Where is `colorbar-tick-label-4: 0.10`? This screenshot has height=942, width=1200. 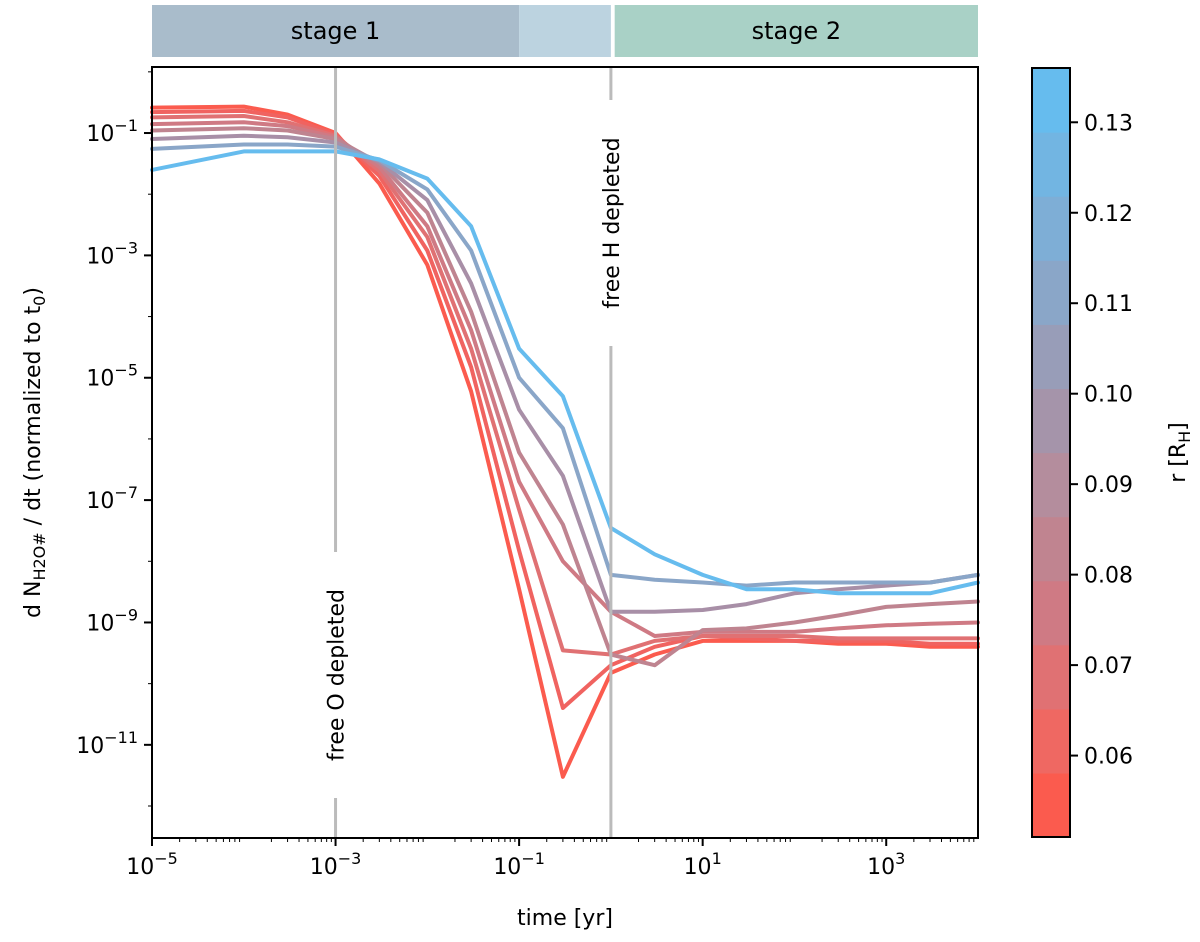
colorbar-tick-label-4: 0.10 is located at coordinates (1108, 395).